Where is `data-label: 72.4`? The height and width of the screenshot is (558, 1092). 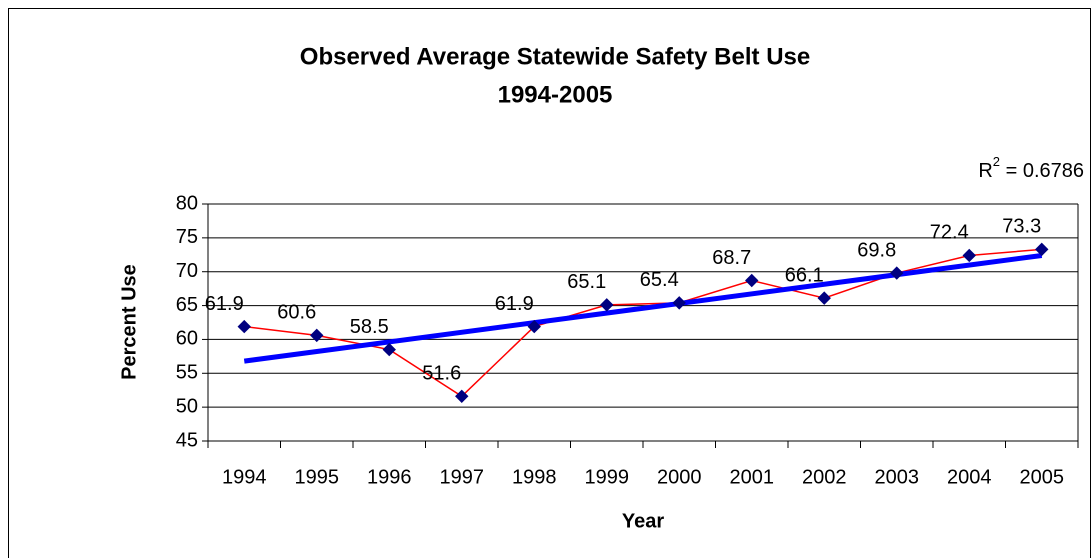
data-label: 72.4 is located at coordinates (949, 233).